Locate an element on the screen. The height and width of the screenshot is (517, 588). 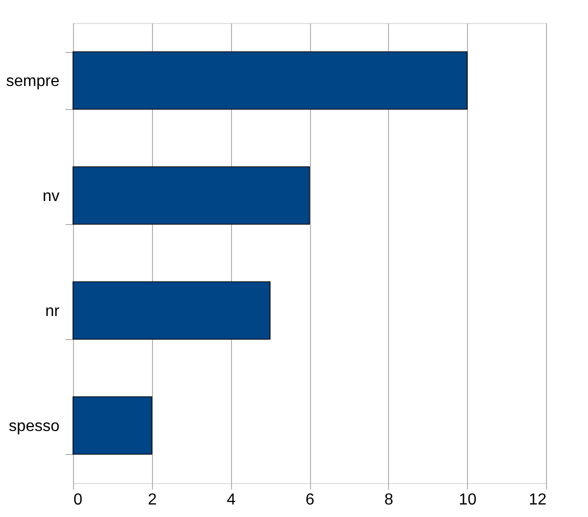
y-tick-label: nv is located at coordinates (51, 196).